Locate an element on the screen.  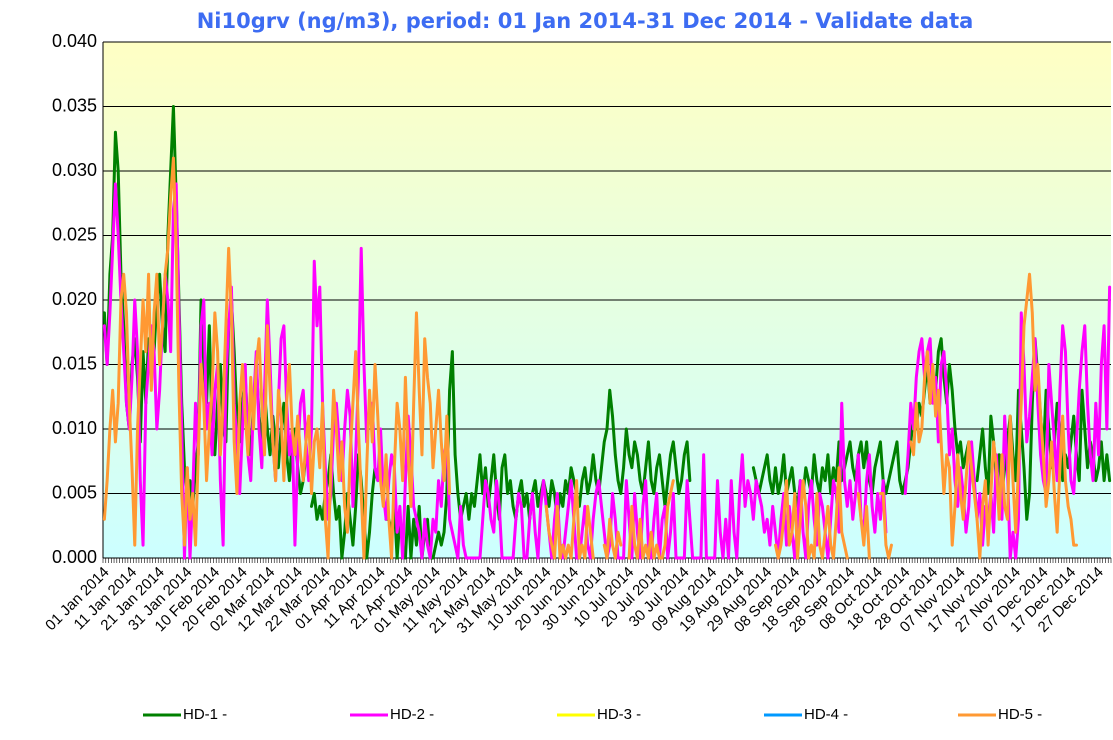
legend-label: HD-4 - is located at coordinates (826, 714).